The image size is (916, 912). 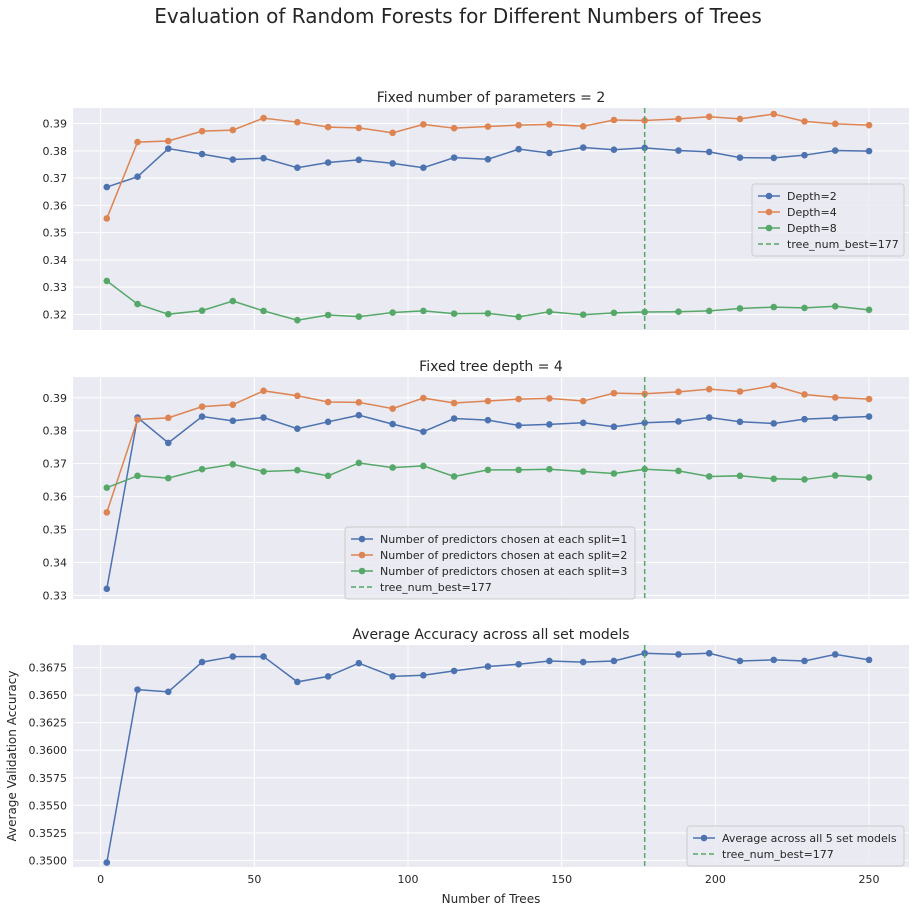 What do you see at coordinates (55, 233) in the screenshot?
I see `y-tick-label: 0.35` at bounding box center [55, 233].